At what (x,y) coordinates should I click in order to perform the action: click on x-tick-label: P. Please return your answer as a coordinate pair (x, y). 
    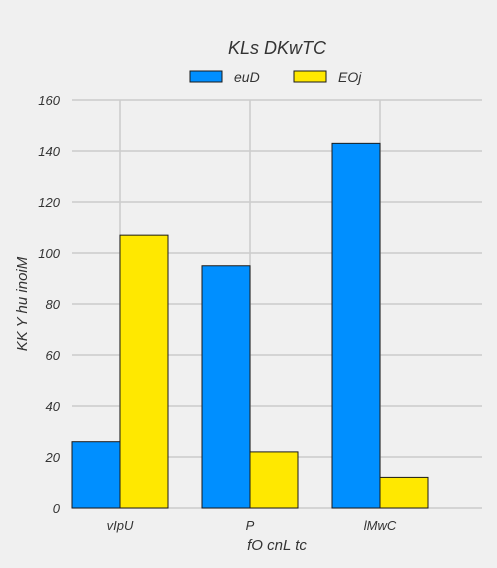
    Looking at the image, I should click on (250, 525).